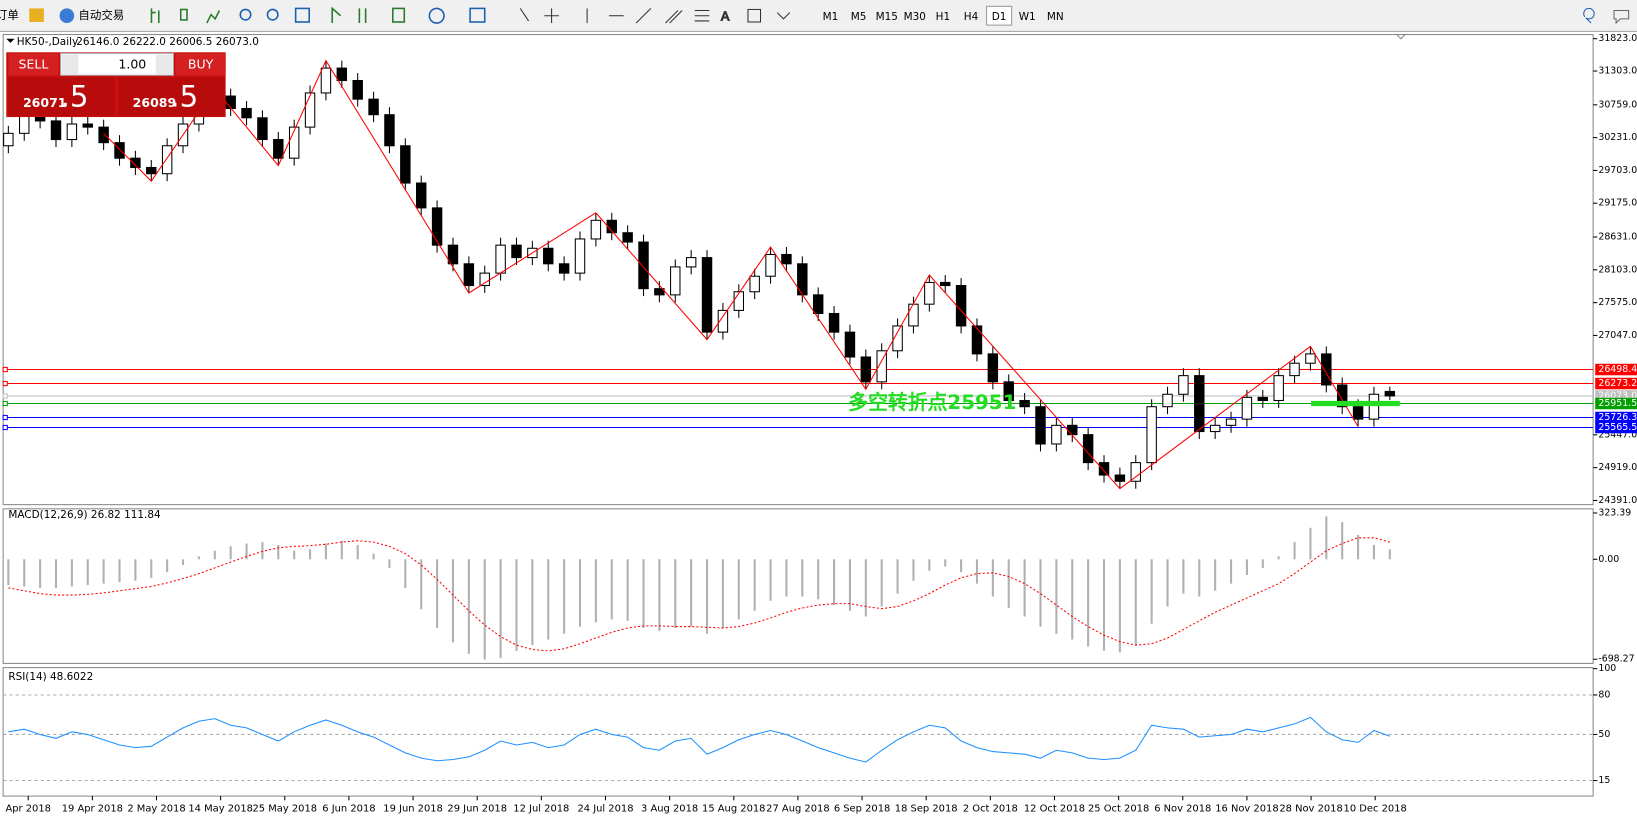  I want to click on x-tick-label: 16 Nov 2018, so click(1246, 809).